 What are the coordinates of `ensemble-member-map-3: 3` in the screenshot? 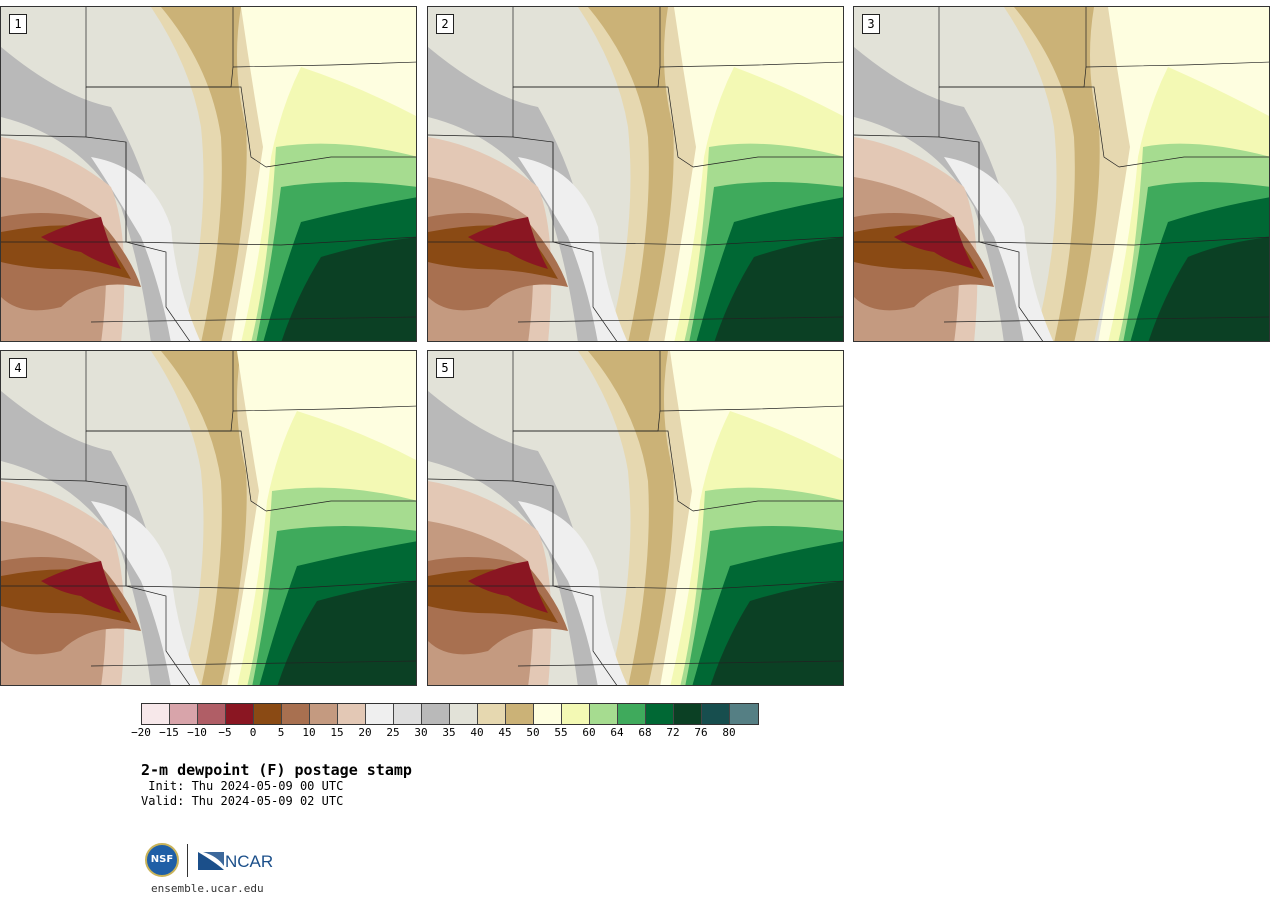 It's located at (1061, 174).